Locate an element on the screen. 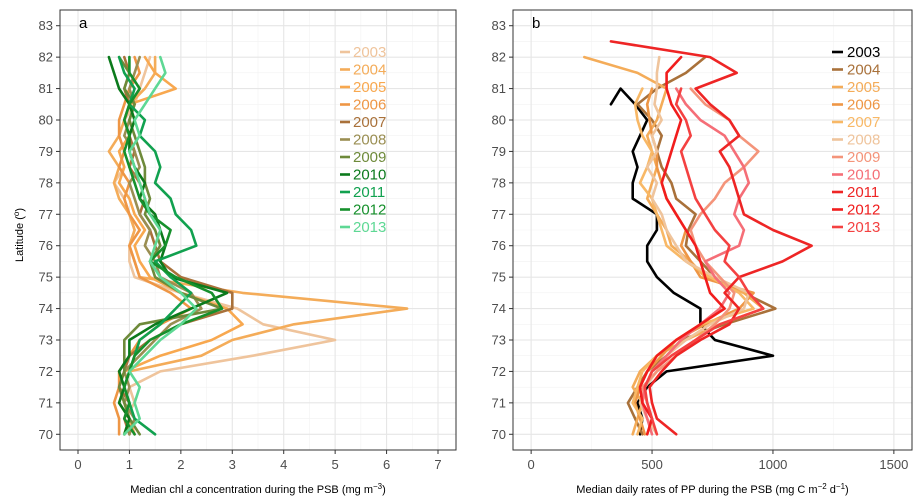 This screenshot has width=917, height=499. x-tick-label: 3 is located at coordinates (232, 464).